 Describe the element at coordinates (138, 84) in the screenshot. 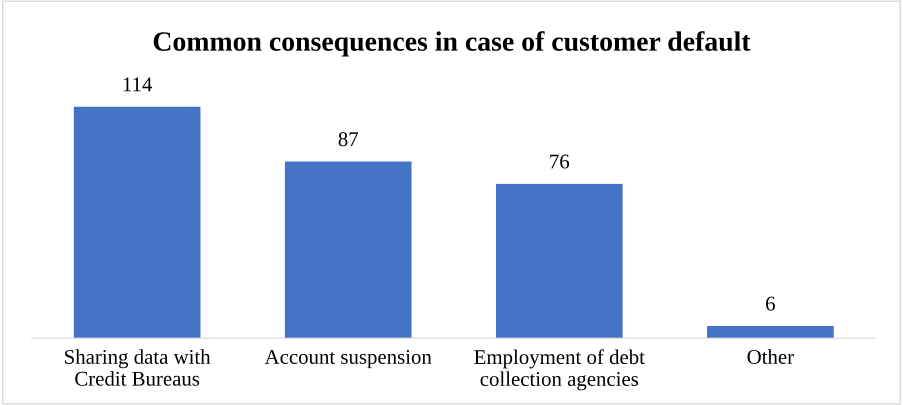

I see `data-label: 114` at that location.